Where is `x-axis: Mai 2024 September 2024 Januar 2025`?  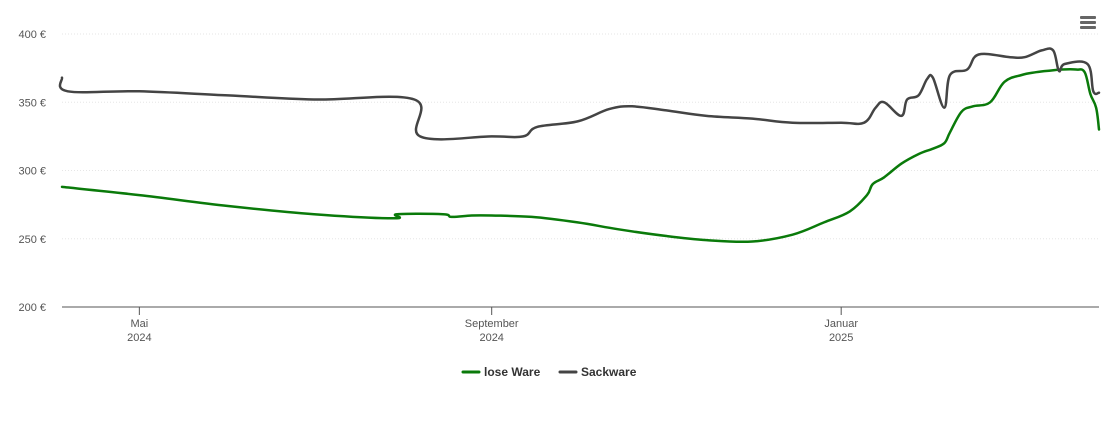 x-axis: Mai 2024 September 2024 Januar 2025 is located at coordinates (580, 325).